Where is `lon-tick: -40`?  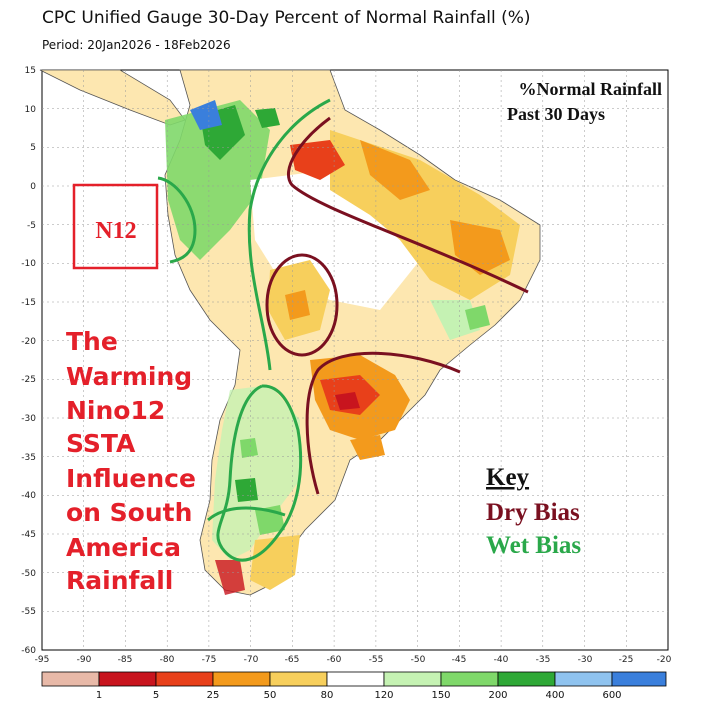 lon-tick: -40 is located at coordinates (501, 660).